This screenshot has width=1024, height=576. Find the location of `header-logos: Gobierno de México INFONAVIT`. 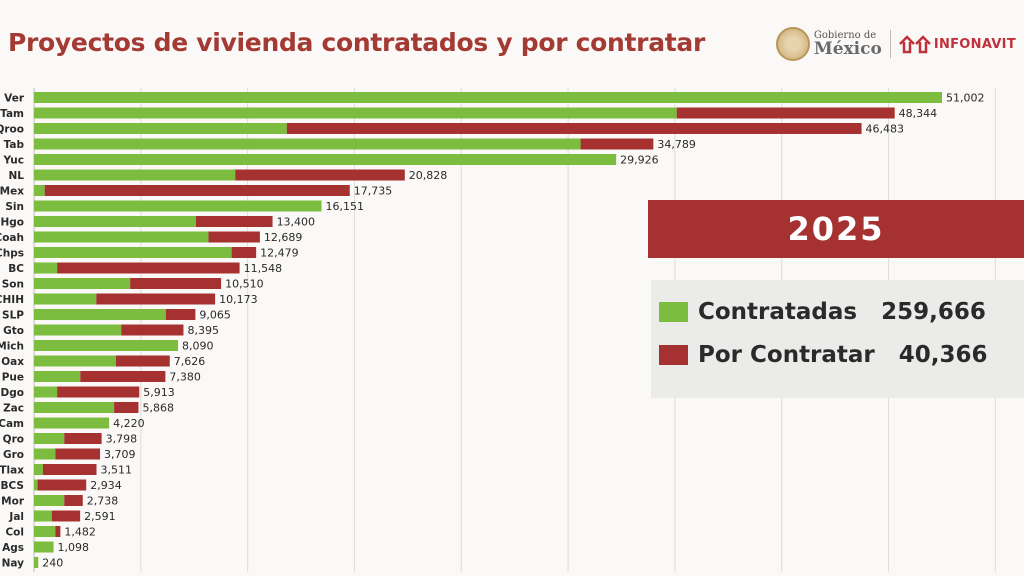

header-logos: Gobierno de México INFONAVIT is located at coordinates (895, 44).